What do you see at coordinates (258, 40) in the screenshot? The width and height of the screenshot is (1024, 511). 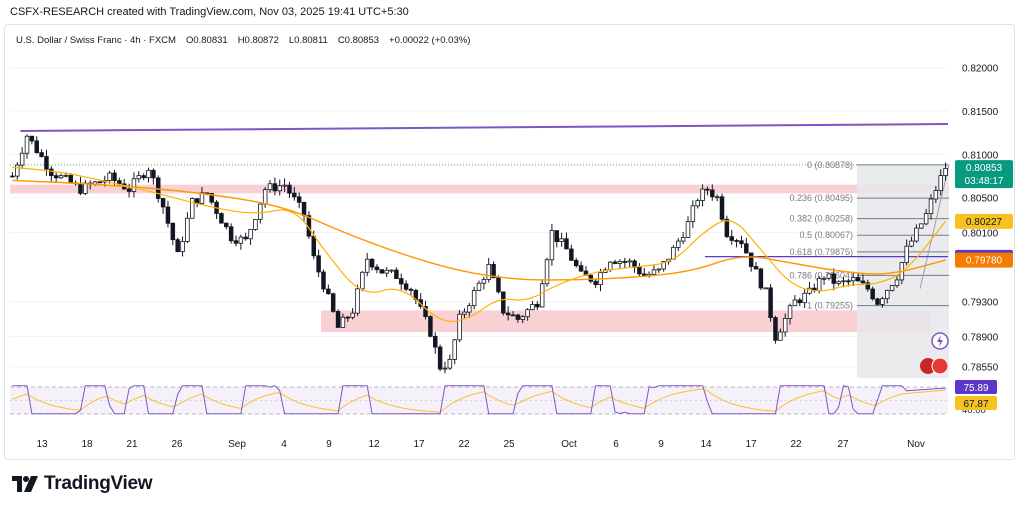 I see `high-value: H0.80872` at bounding box center [258, 40].